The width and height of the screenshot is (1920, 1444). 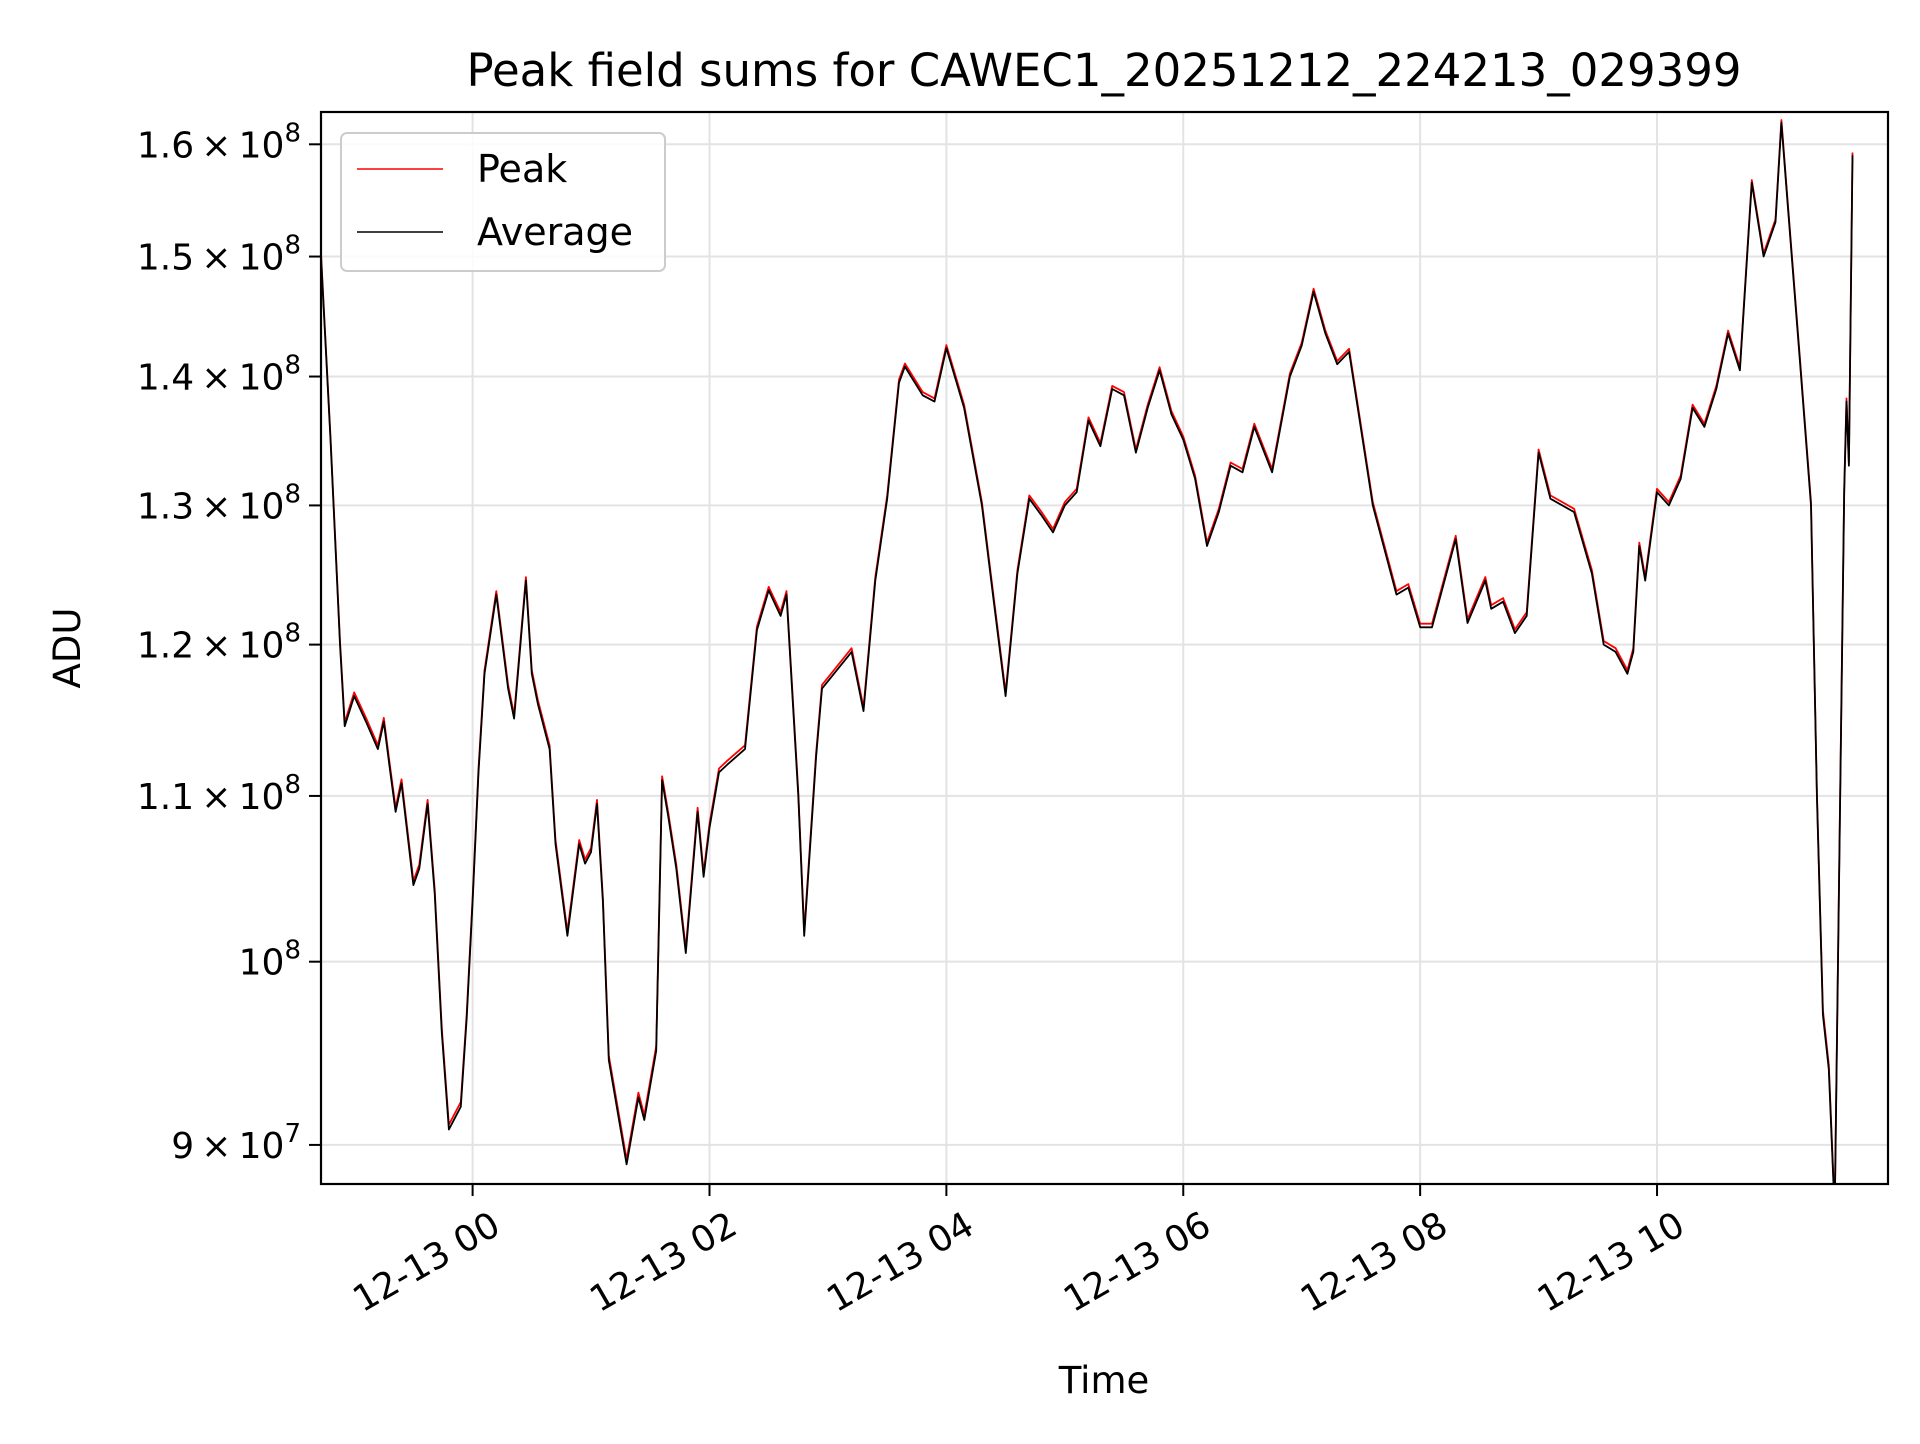 I want to click on x-axis-label: Time, so click(x=1104, y=1380).